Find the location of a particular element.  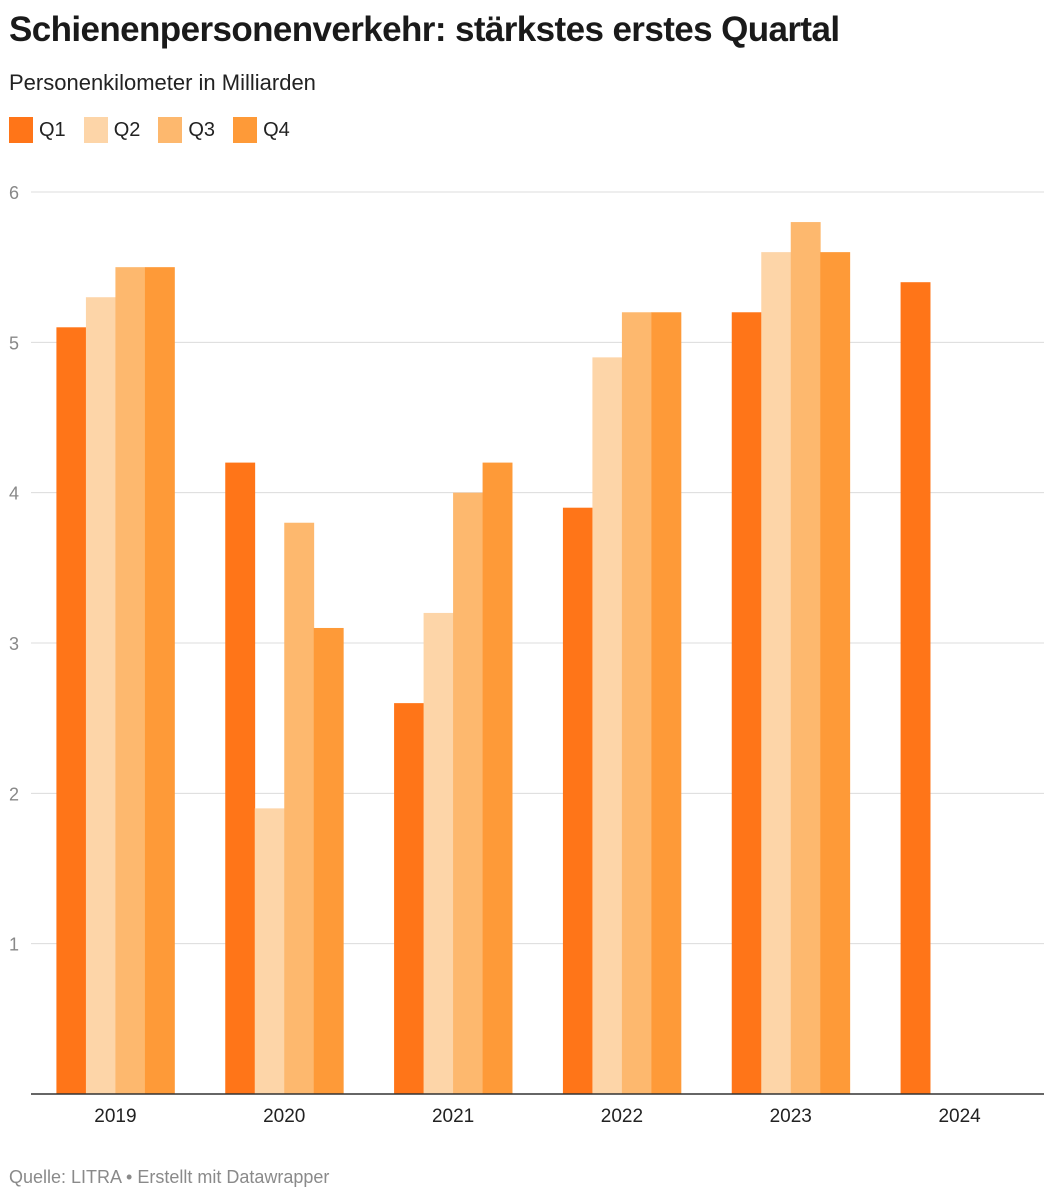

source-note: Quelle: LITRA • Erstellt mit Datawrapper is located at coordinates (169, 1177).